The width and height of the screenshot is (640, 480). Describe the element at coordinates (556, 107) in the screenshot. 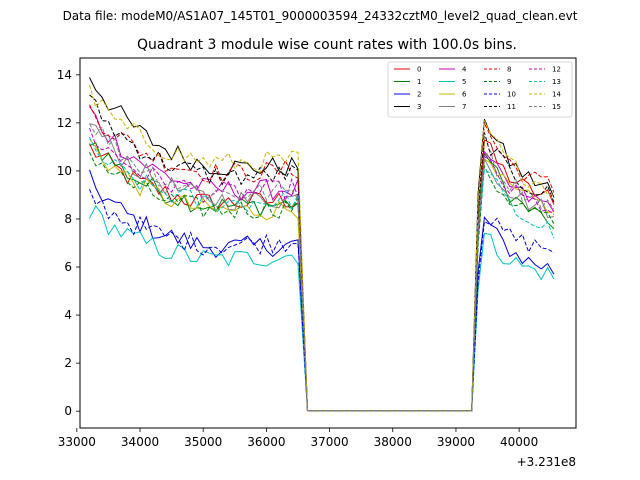

I see `legend-label-15: 15` at that location.